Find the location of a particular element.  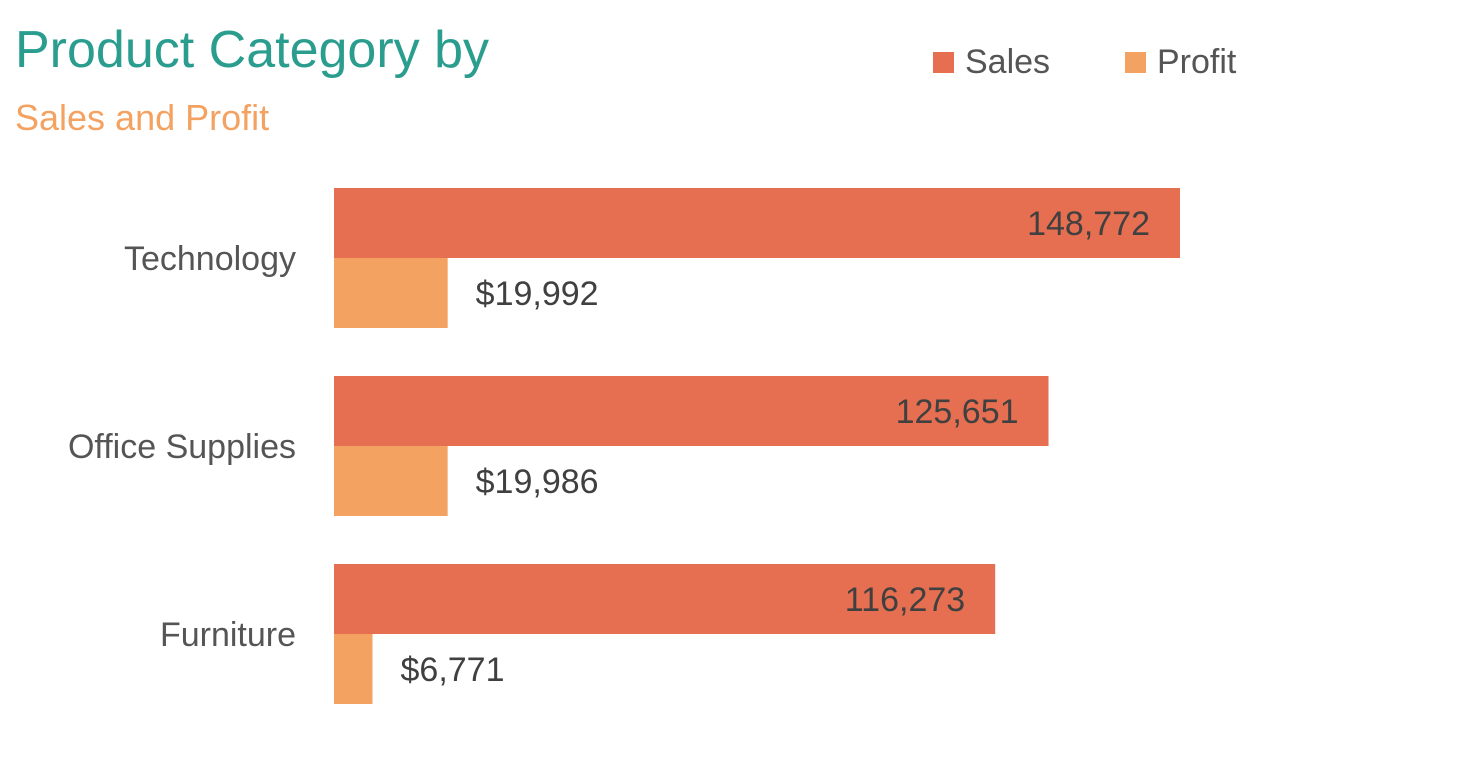

legend-label-sales: Sales is located at coordinates (1008, 62).